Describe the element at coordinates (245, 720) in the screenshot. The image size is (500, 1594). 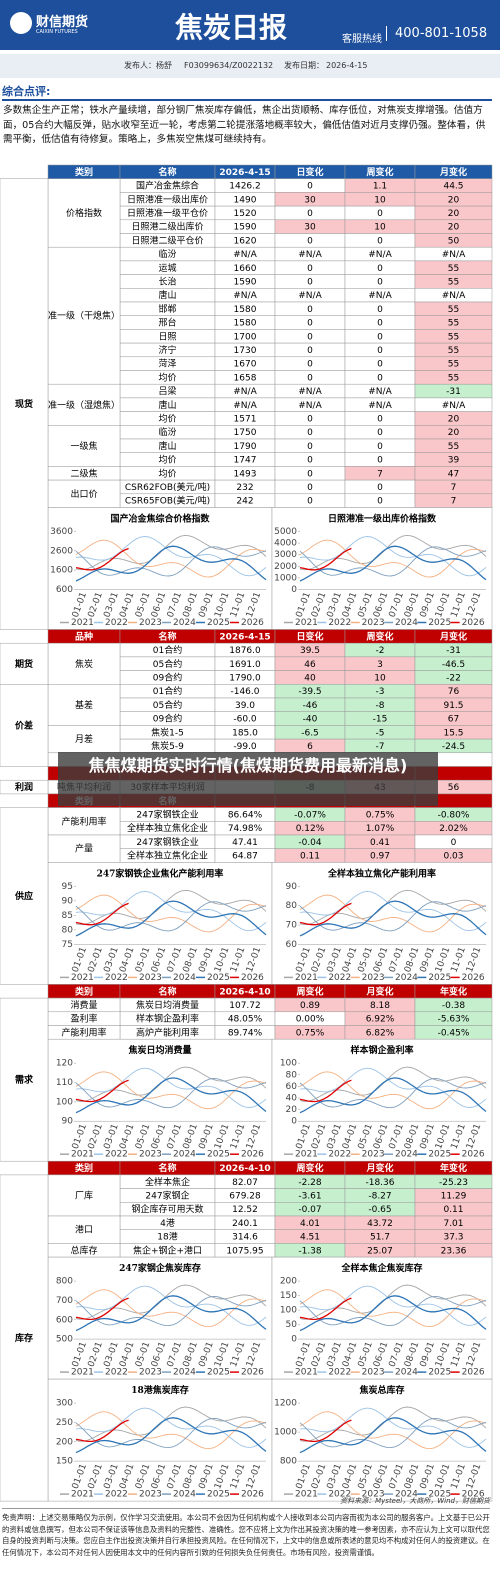
I see `cell-value: -60.0` at that location.